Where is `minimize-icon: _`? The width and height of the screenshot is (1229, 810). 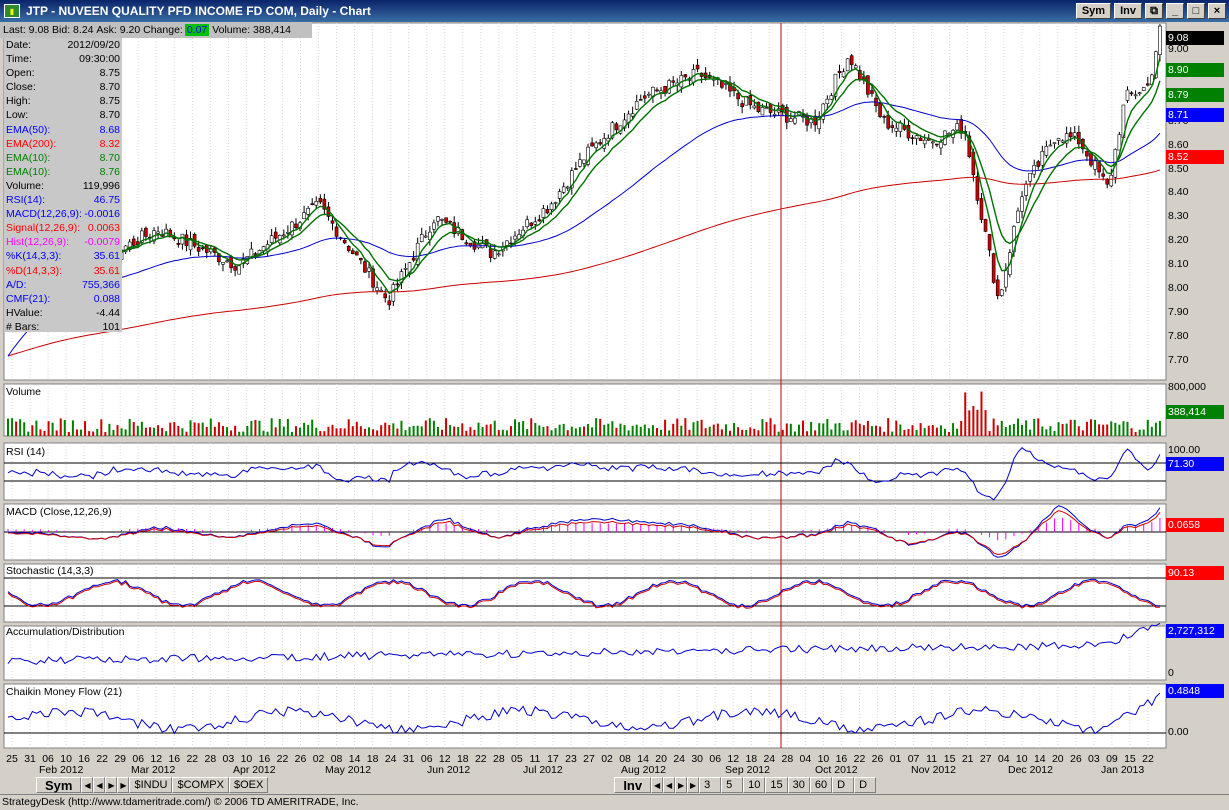
minimize-icon: _ is located at coordinates (1175, 11).